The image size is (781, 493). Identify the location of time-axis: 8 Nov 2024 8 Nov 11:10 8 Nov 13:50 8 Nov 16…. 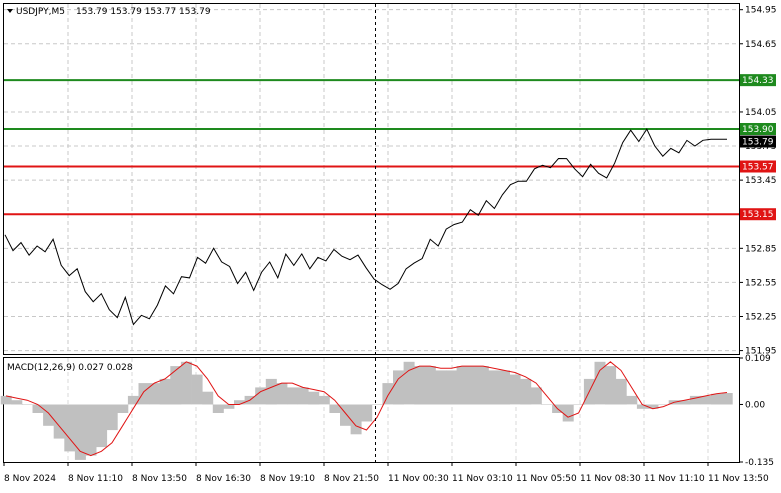
(386, 473).